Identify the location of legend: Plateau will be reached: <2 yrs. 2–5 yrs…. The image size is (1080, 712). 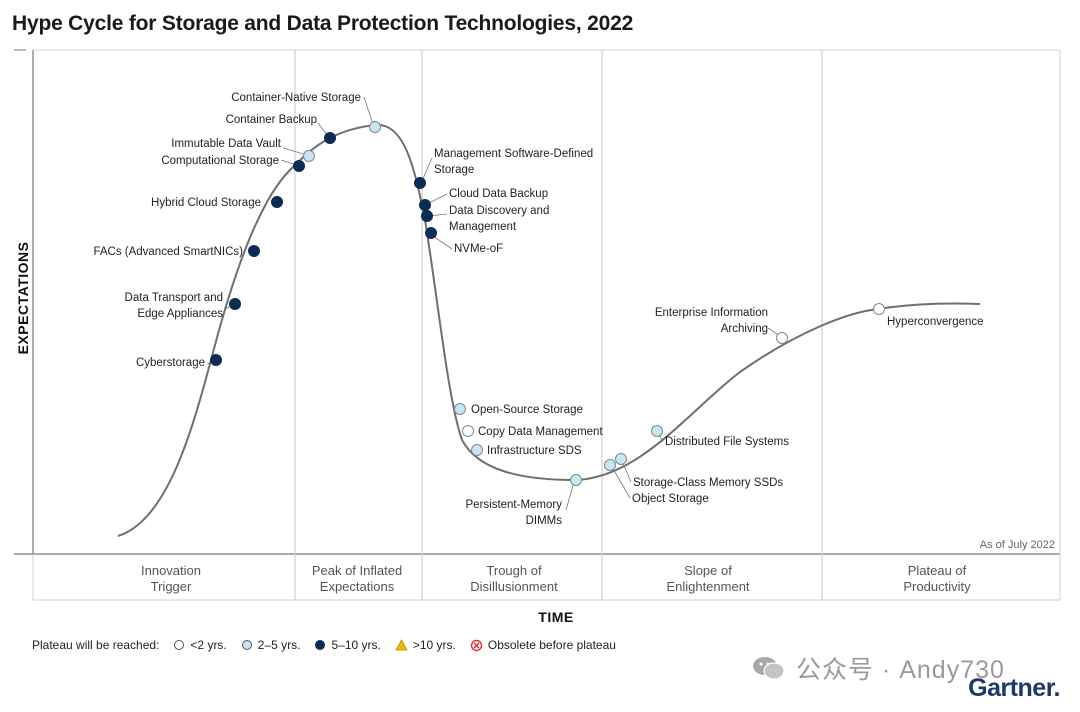
(324, 645).